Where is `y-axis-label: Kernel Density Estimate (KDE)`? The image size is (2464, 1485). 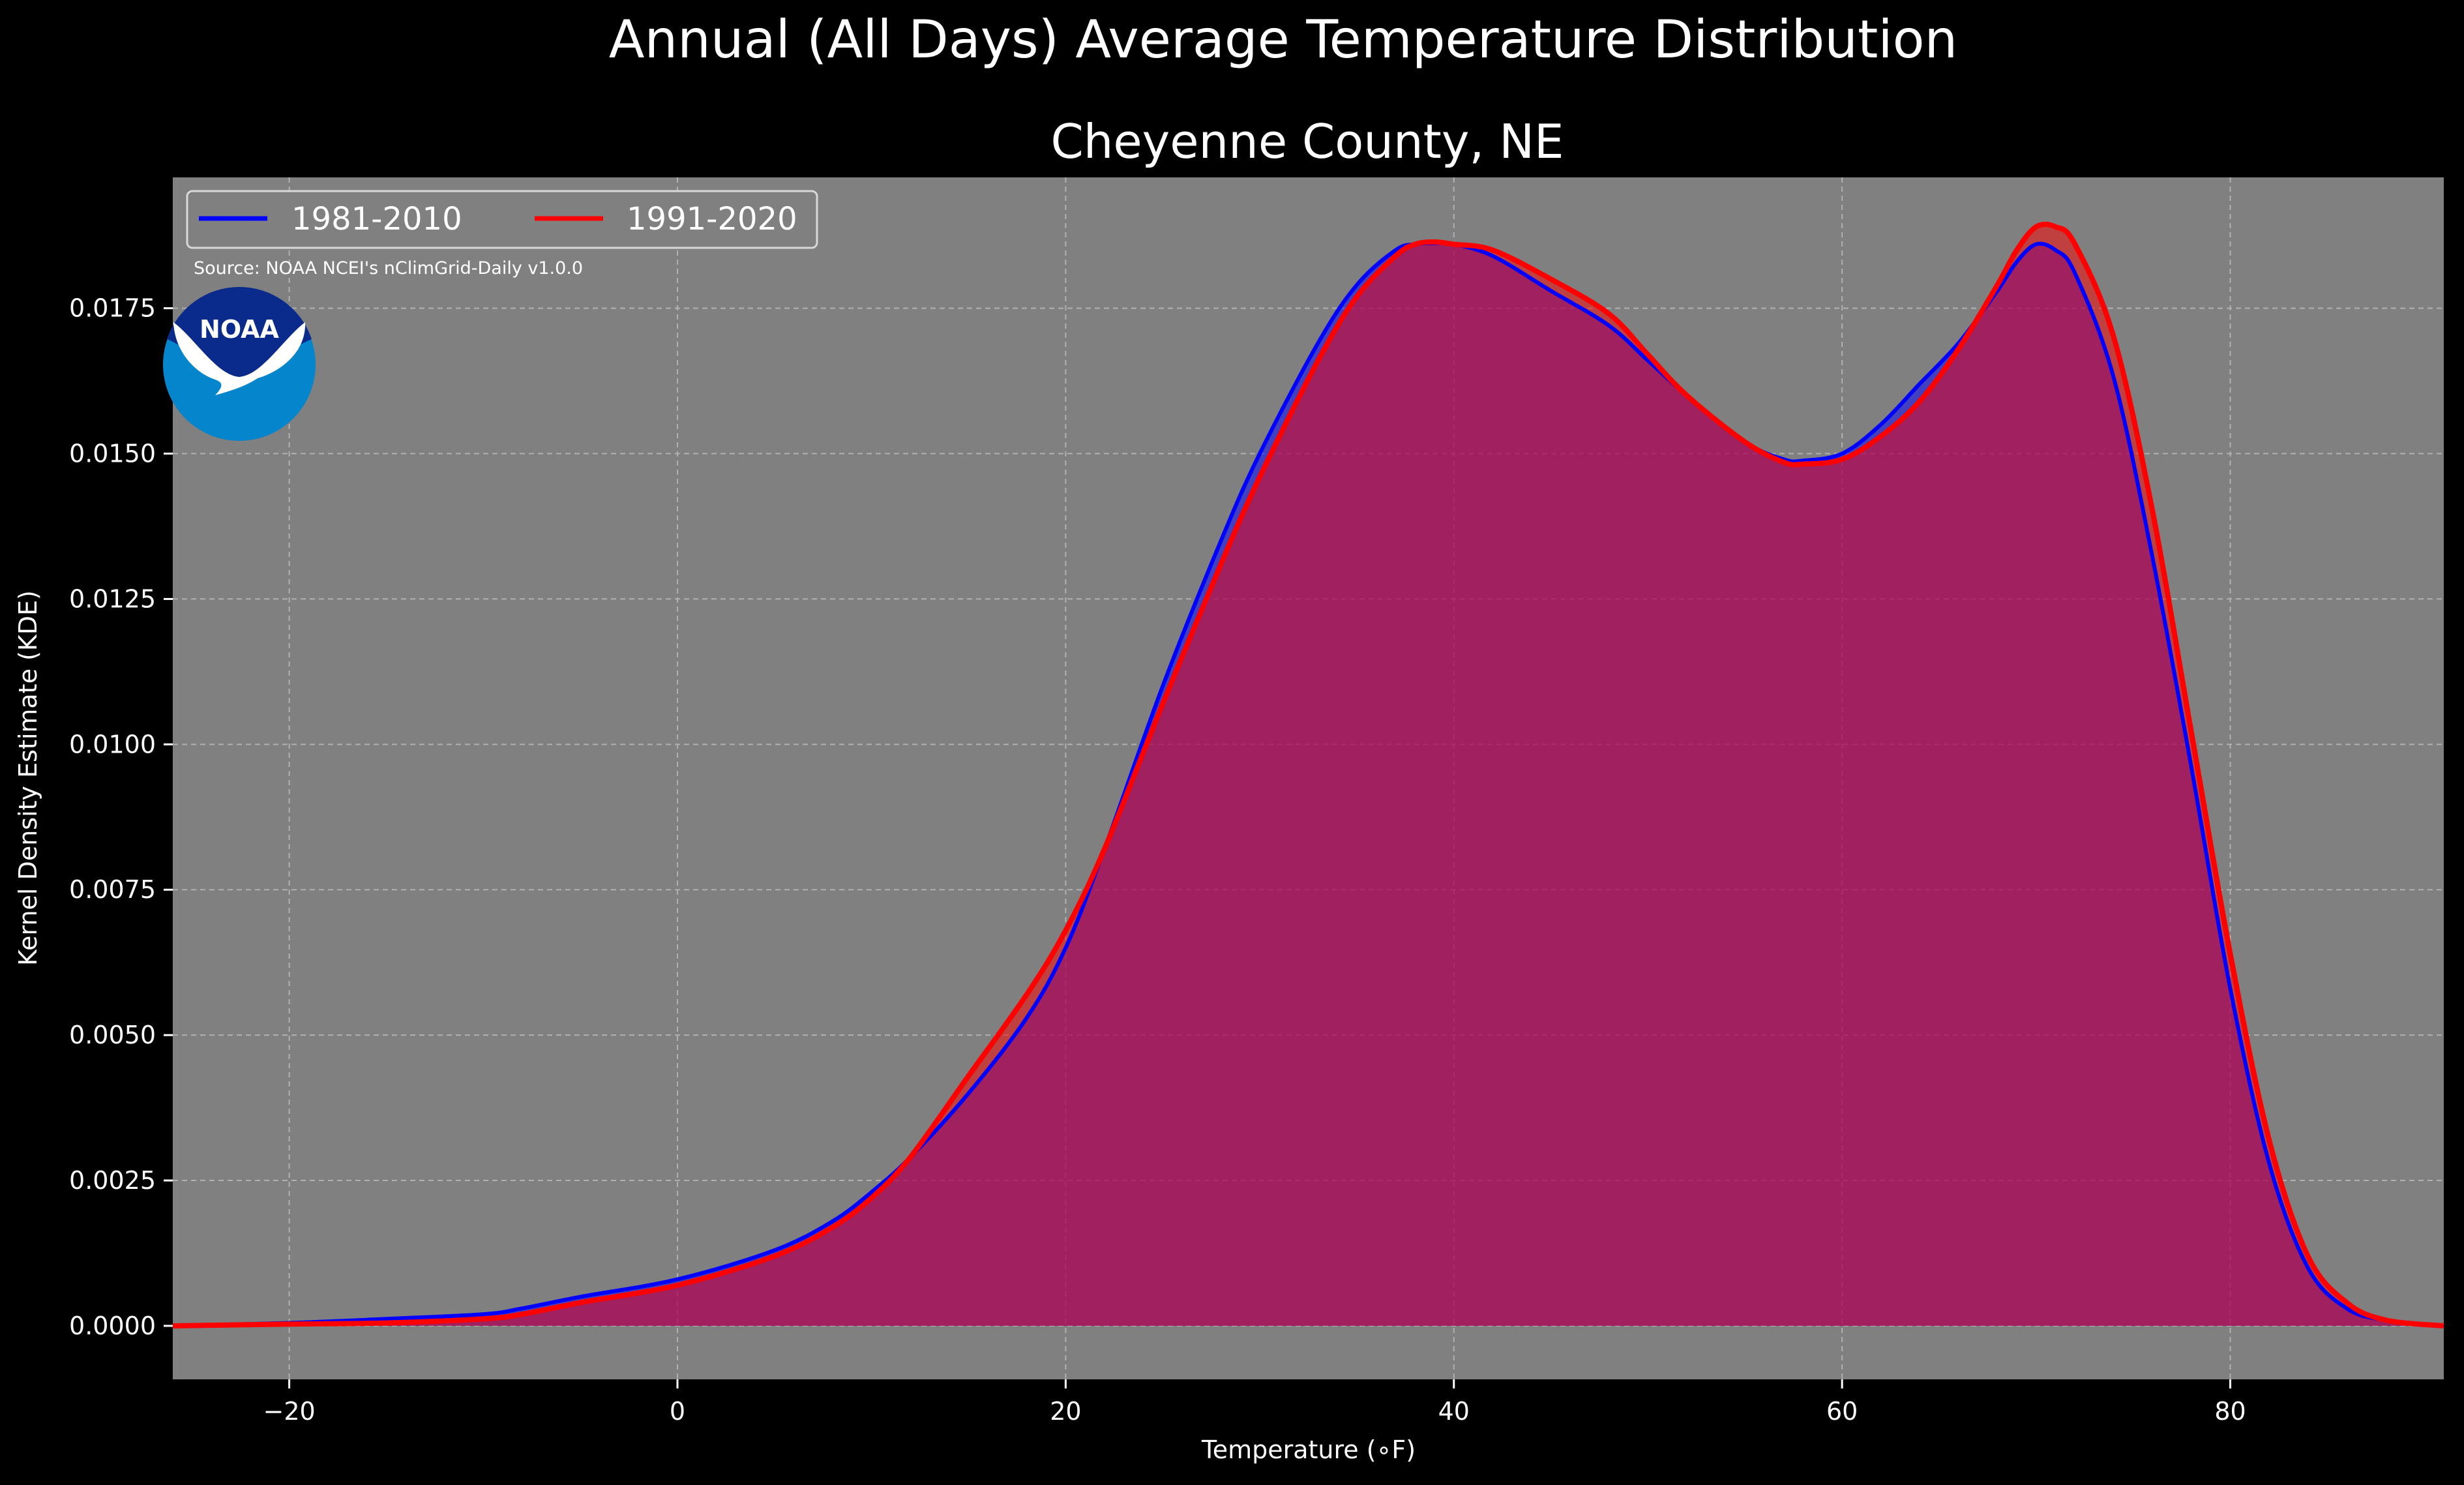
y-axis-label: Kernel Density Estimate (KDE) is located at coordinates (28, 778).